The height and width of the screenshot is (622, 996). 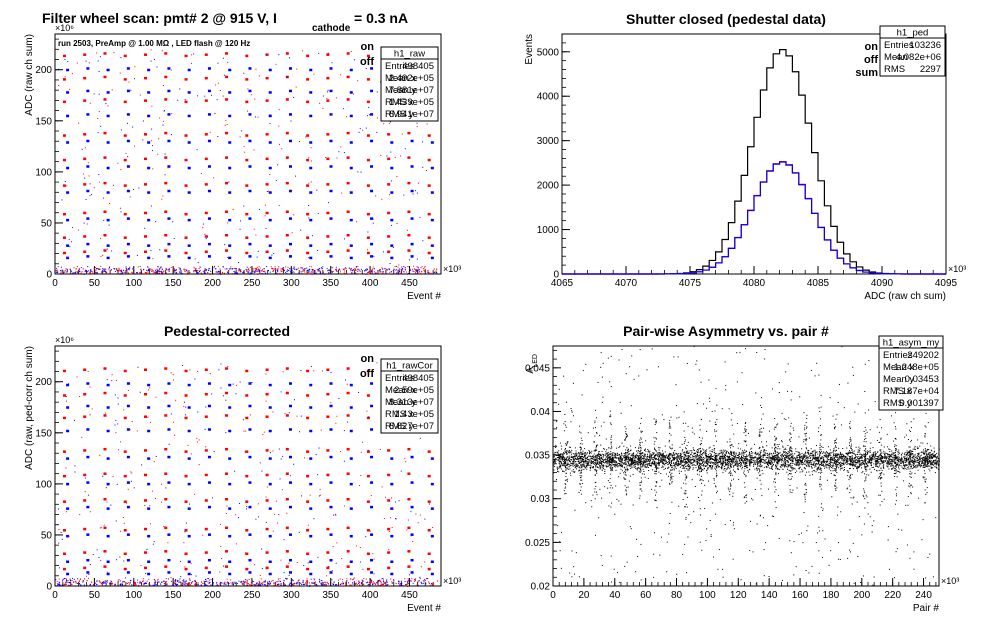 What do you see at coordinates (43, 70) in the screenshot?
I see `y-tick-label: 200` at bounding box center [43, 70].